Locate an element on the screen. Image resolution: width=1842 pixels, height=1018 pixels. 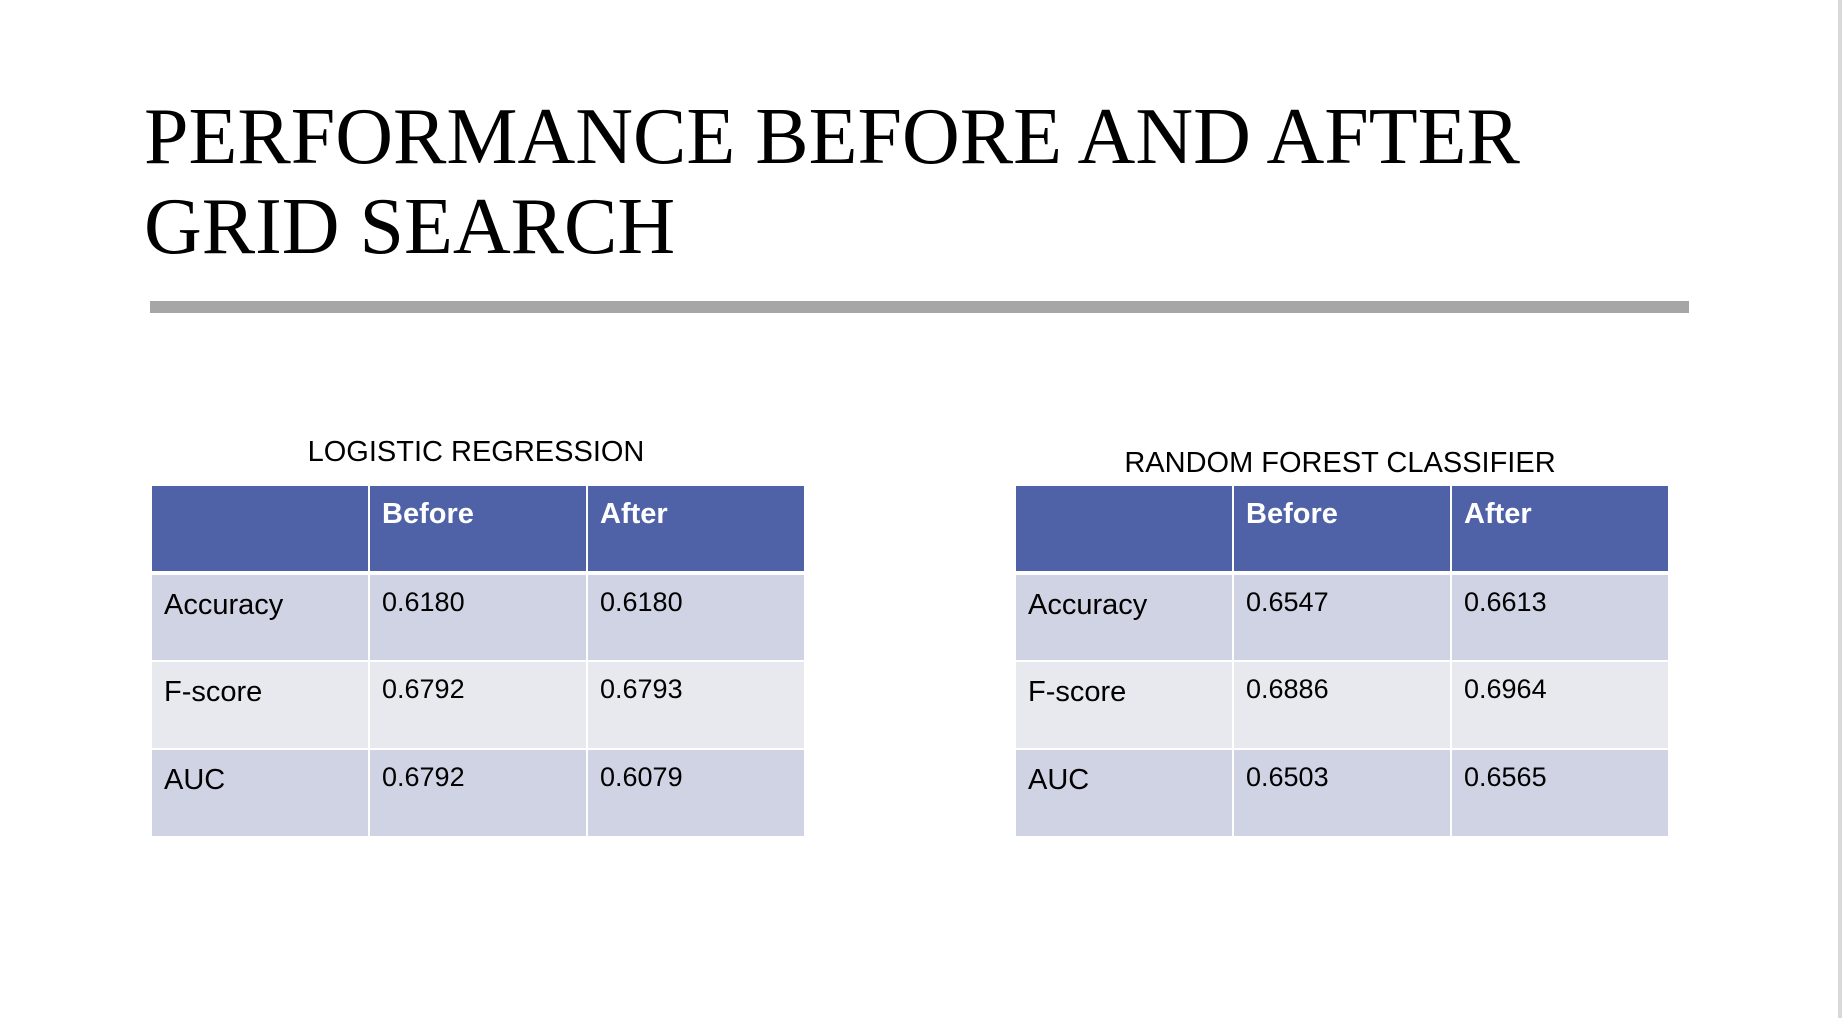
table-row: Accuracy 0.6547 0.6613 is located at coordinates (1342, 617).